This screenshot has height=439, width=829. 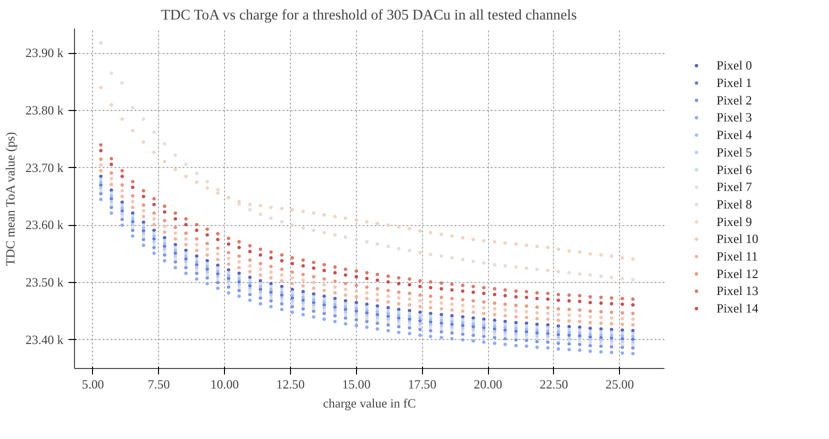 What do you see at coordinates (11, 199) in the screenshot?
I see `y-axis-title: TDC mean ToA value (ps)` at bounding box center [11, 199].